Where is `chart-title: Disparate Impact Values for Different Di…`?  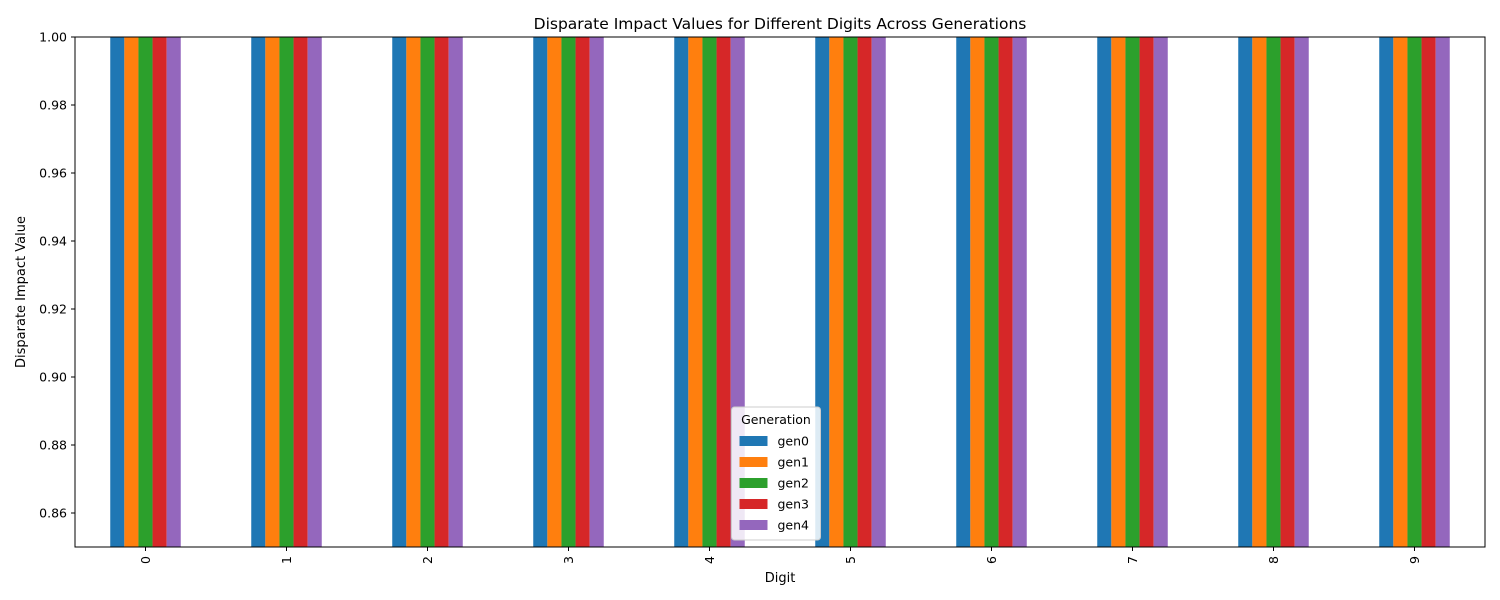 chart-title: Disparate Impact Values for Different Di… is located at coordinates (780, 24).